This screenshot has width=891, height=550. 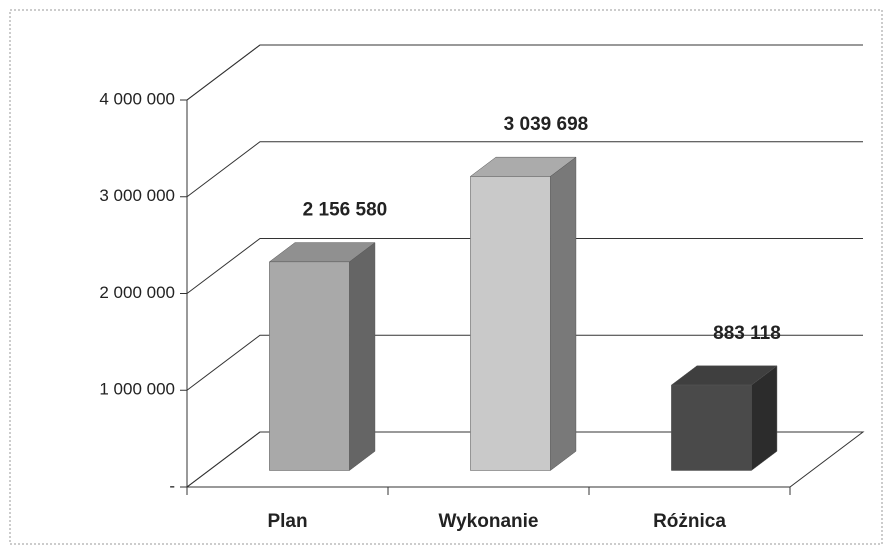 What do you see at coordinates (345, 210) in the screenshot?
I see `value-label: 2 156 580` at bounding box center [345, 210].